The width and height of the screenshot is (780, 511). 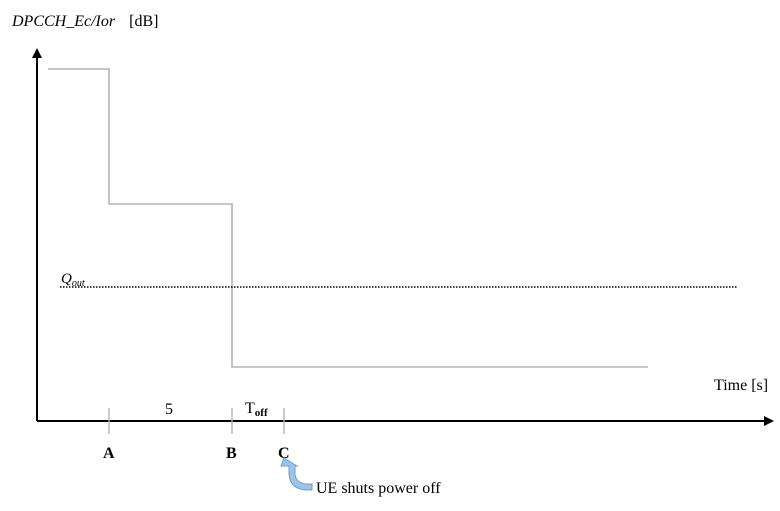 I want to click on time-point-a: A, so click(x=109, y=453).